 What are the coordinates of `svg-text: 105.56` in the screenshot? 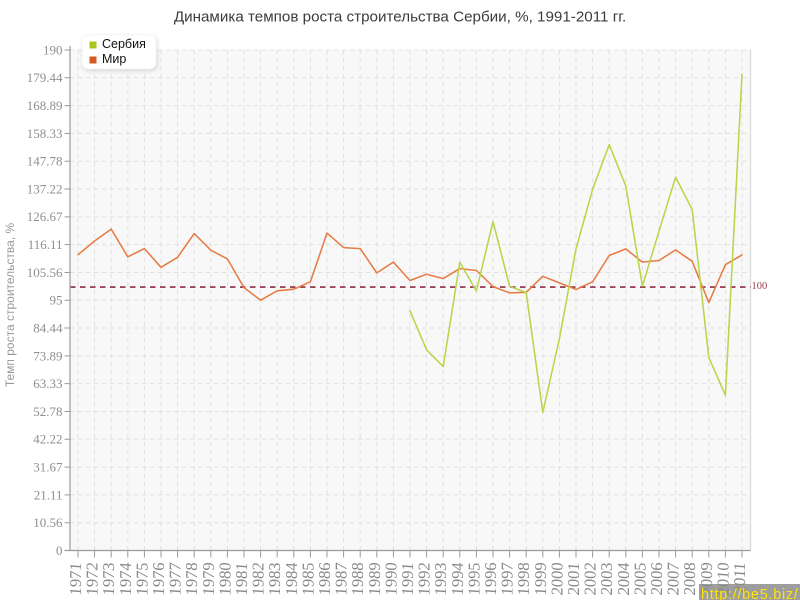 It's located at (45, 272).